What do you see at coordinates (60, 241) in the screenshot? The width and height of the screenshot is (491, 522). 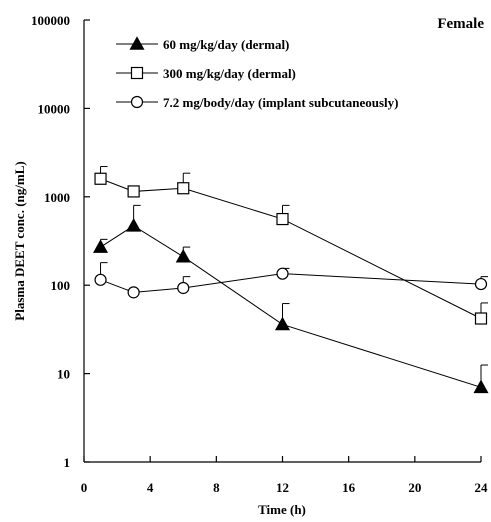 I see `y-axis-ticks: 1 10 100 1000 10000 100000` at bounding box center [60, 241].